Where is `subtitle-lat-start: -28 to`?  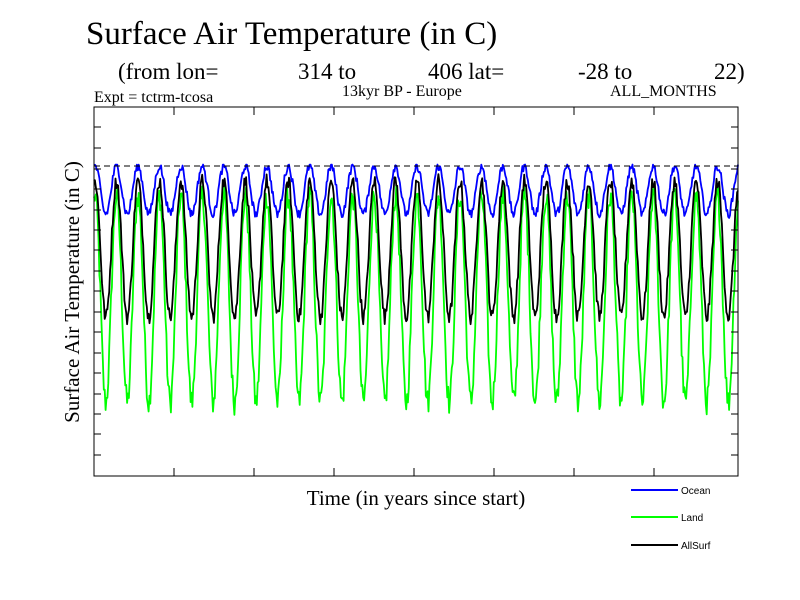 subtitle-lat-start: -28 to is located at coordinates (605, 71).